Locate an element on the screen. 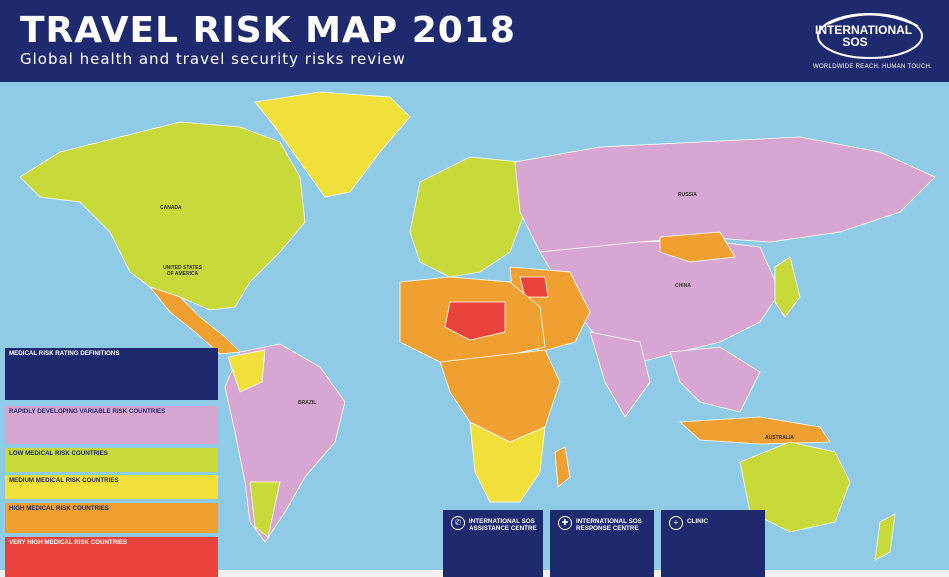 The width and height of the screenshot is (949, 577). label-brazil: BRAZIL is located at coordinates (307, 403).